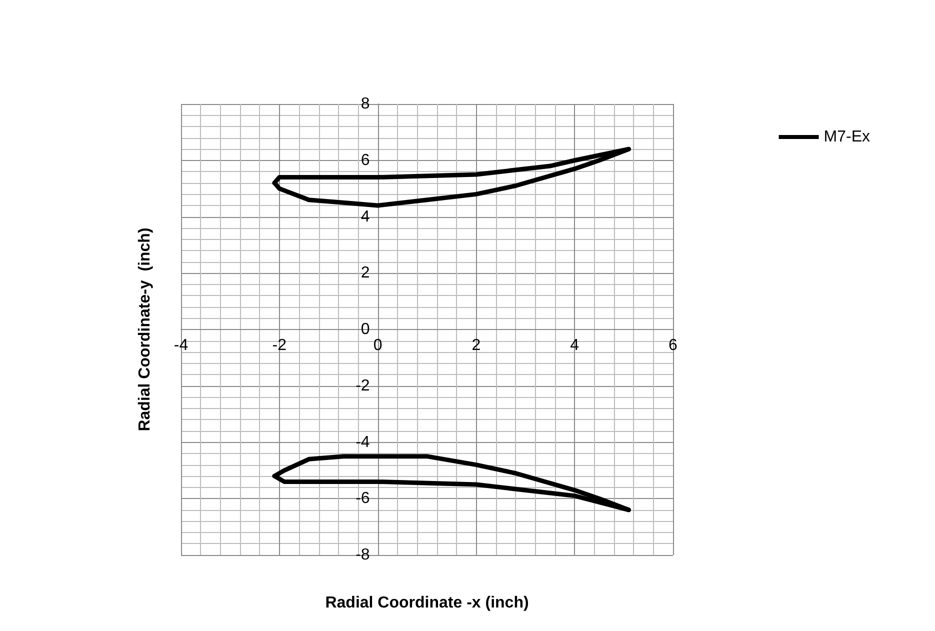  Describe the element at coordinates (363, 555) in the screenshot. I see `y-tick-label: -8` at that location.